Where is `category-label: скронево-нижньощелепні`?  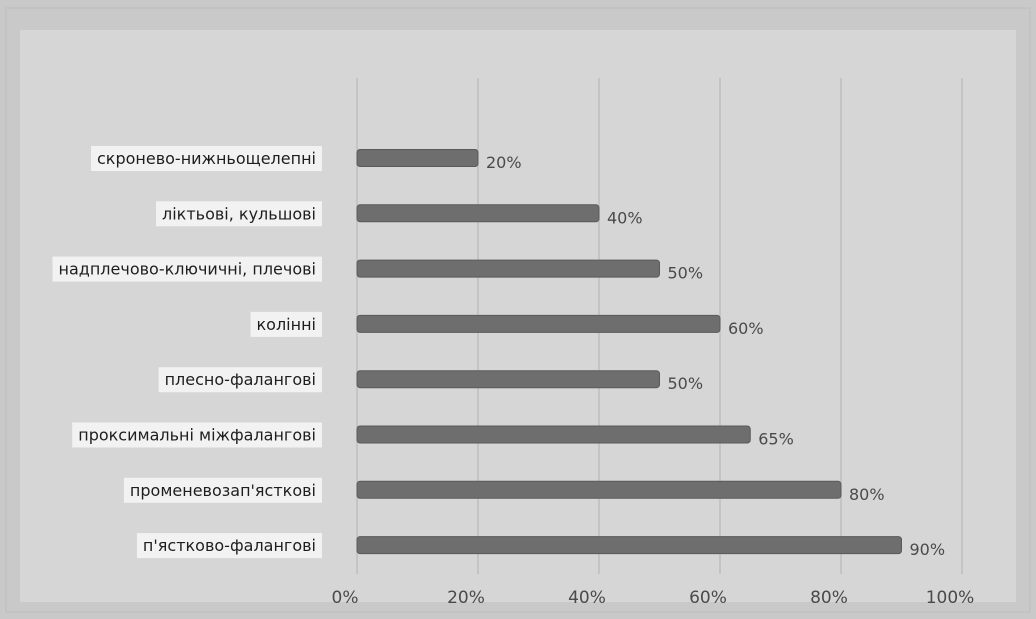
category-label: скронево-нижньощелепні is located at coordinates (206, 158).